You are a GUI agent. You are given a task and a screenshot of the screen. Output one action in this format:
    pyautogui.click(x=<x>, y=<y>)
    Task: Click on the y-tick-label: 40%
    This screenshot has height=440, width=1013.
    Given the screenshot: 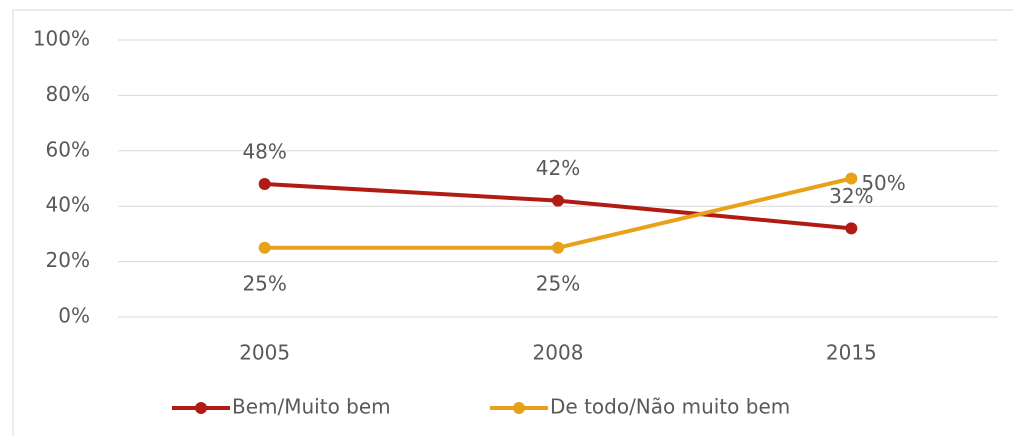 What is the action you would take?
    pyautogui.click(x=68, y=205)
    